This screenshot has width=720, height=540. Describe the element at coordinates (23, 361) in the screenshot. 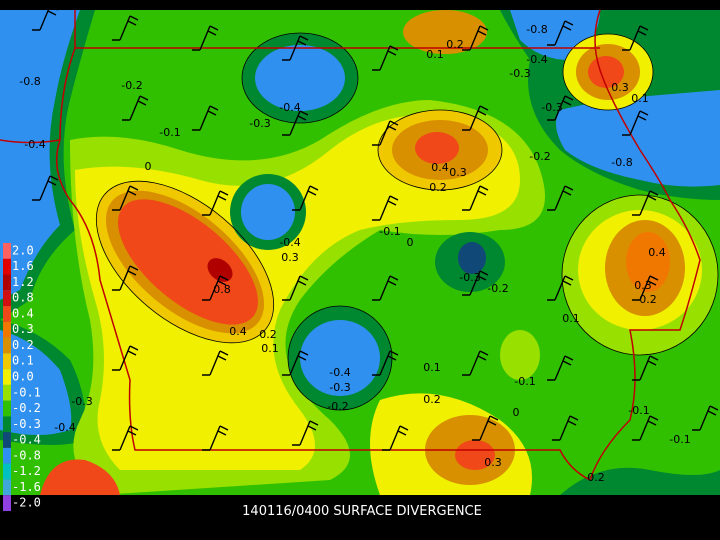

I see `legend-label: 0.1` at that location.